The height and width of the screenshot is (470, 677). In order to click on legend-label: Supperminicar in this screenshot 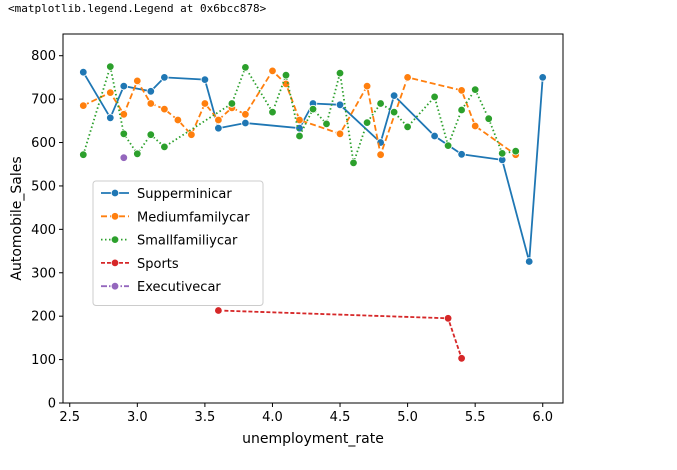, I will do `click(184, 194)`.